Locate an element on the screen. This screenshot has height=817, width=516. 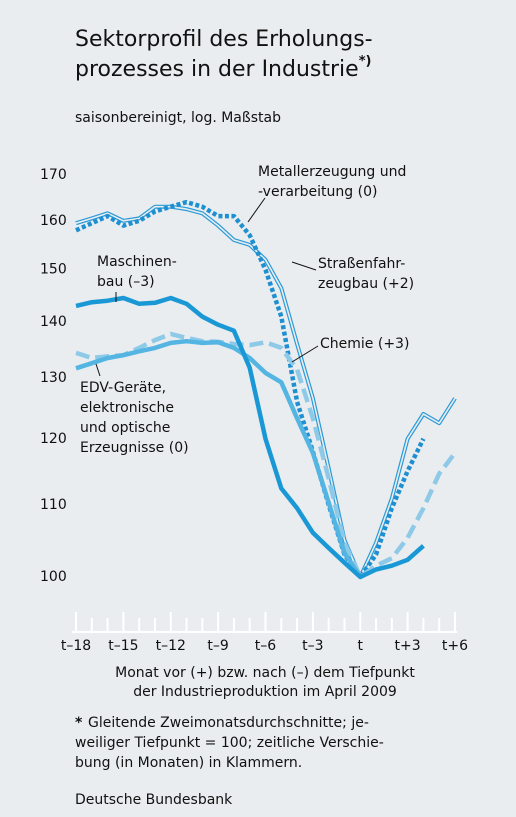
y-tick-label: 120 is located at coordinates (53, 439).